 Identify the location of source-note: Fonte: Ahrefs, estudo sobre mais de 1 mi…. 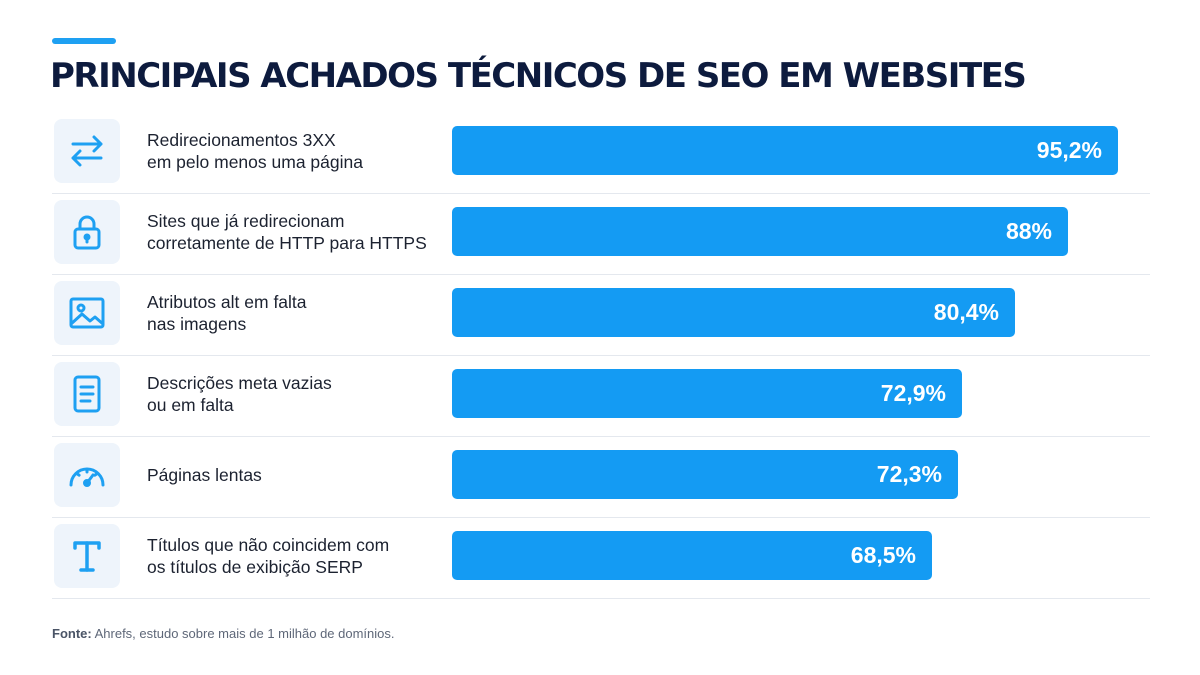
(223, 633).